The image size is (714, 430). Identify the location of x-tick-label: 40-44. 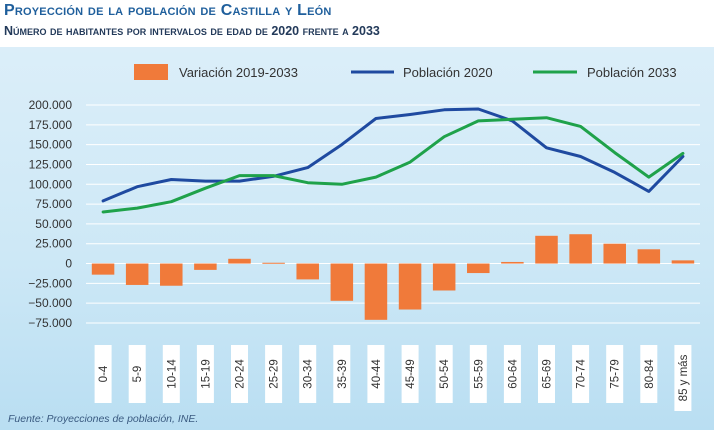
(377, 374).